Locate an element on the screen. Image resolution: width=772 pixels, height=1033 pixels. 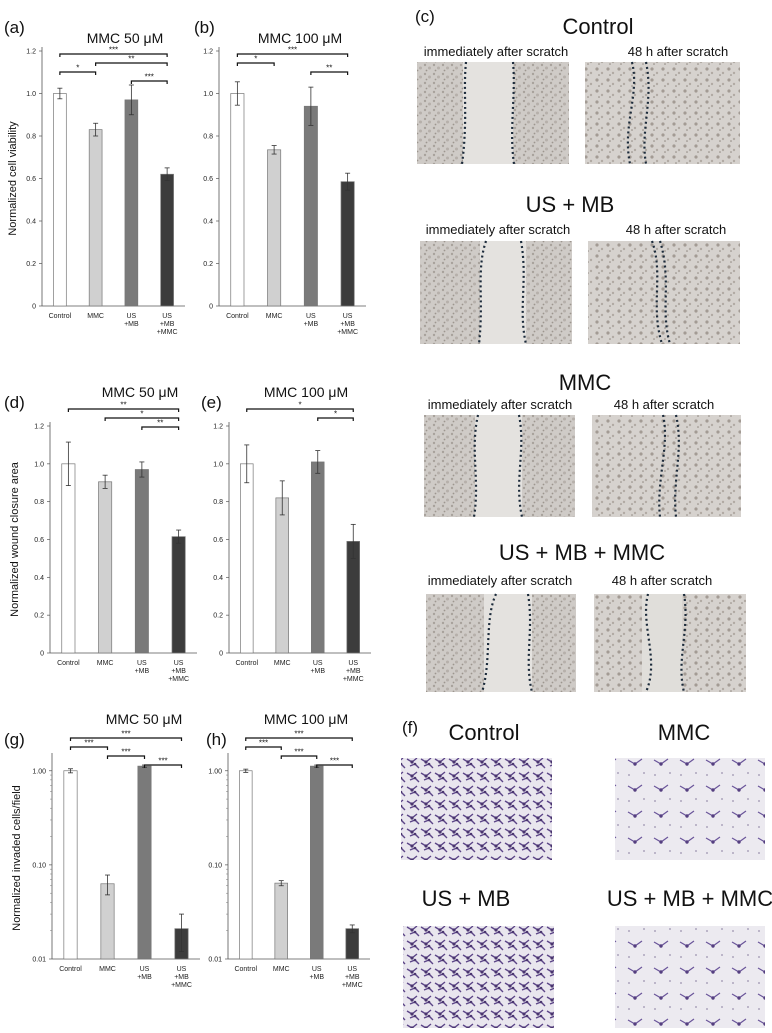
scratch-group-title-us-mb-mmc: US + MB + MMC is located at coordinates (582, 552).